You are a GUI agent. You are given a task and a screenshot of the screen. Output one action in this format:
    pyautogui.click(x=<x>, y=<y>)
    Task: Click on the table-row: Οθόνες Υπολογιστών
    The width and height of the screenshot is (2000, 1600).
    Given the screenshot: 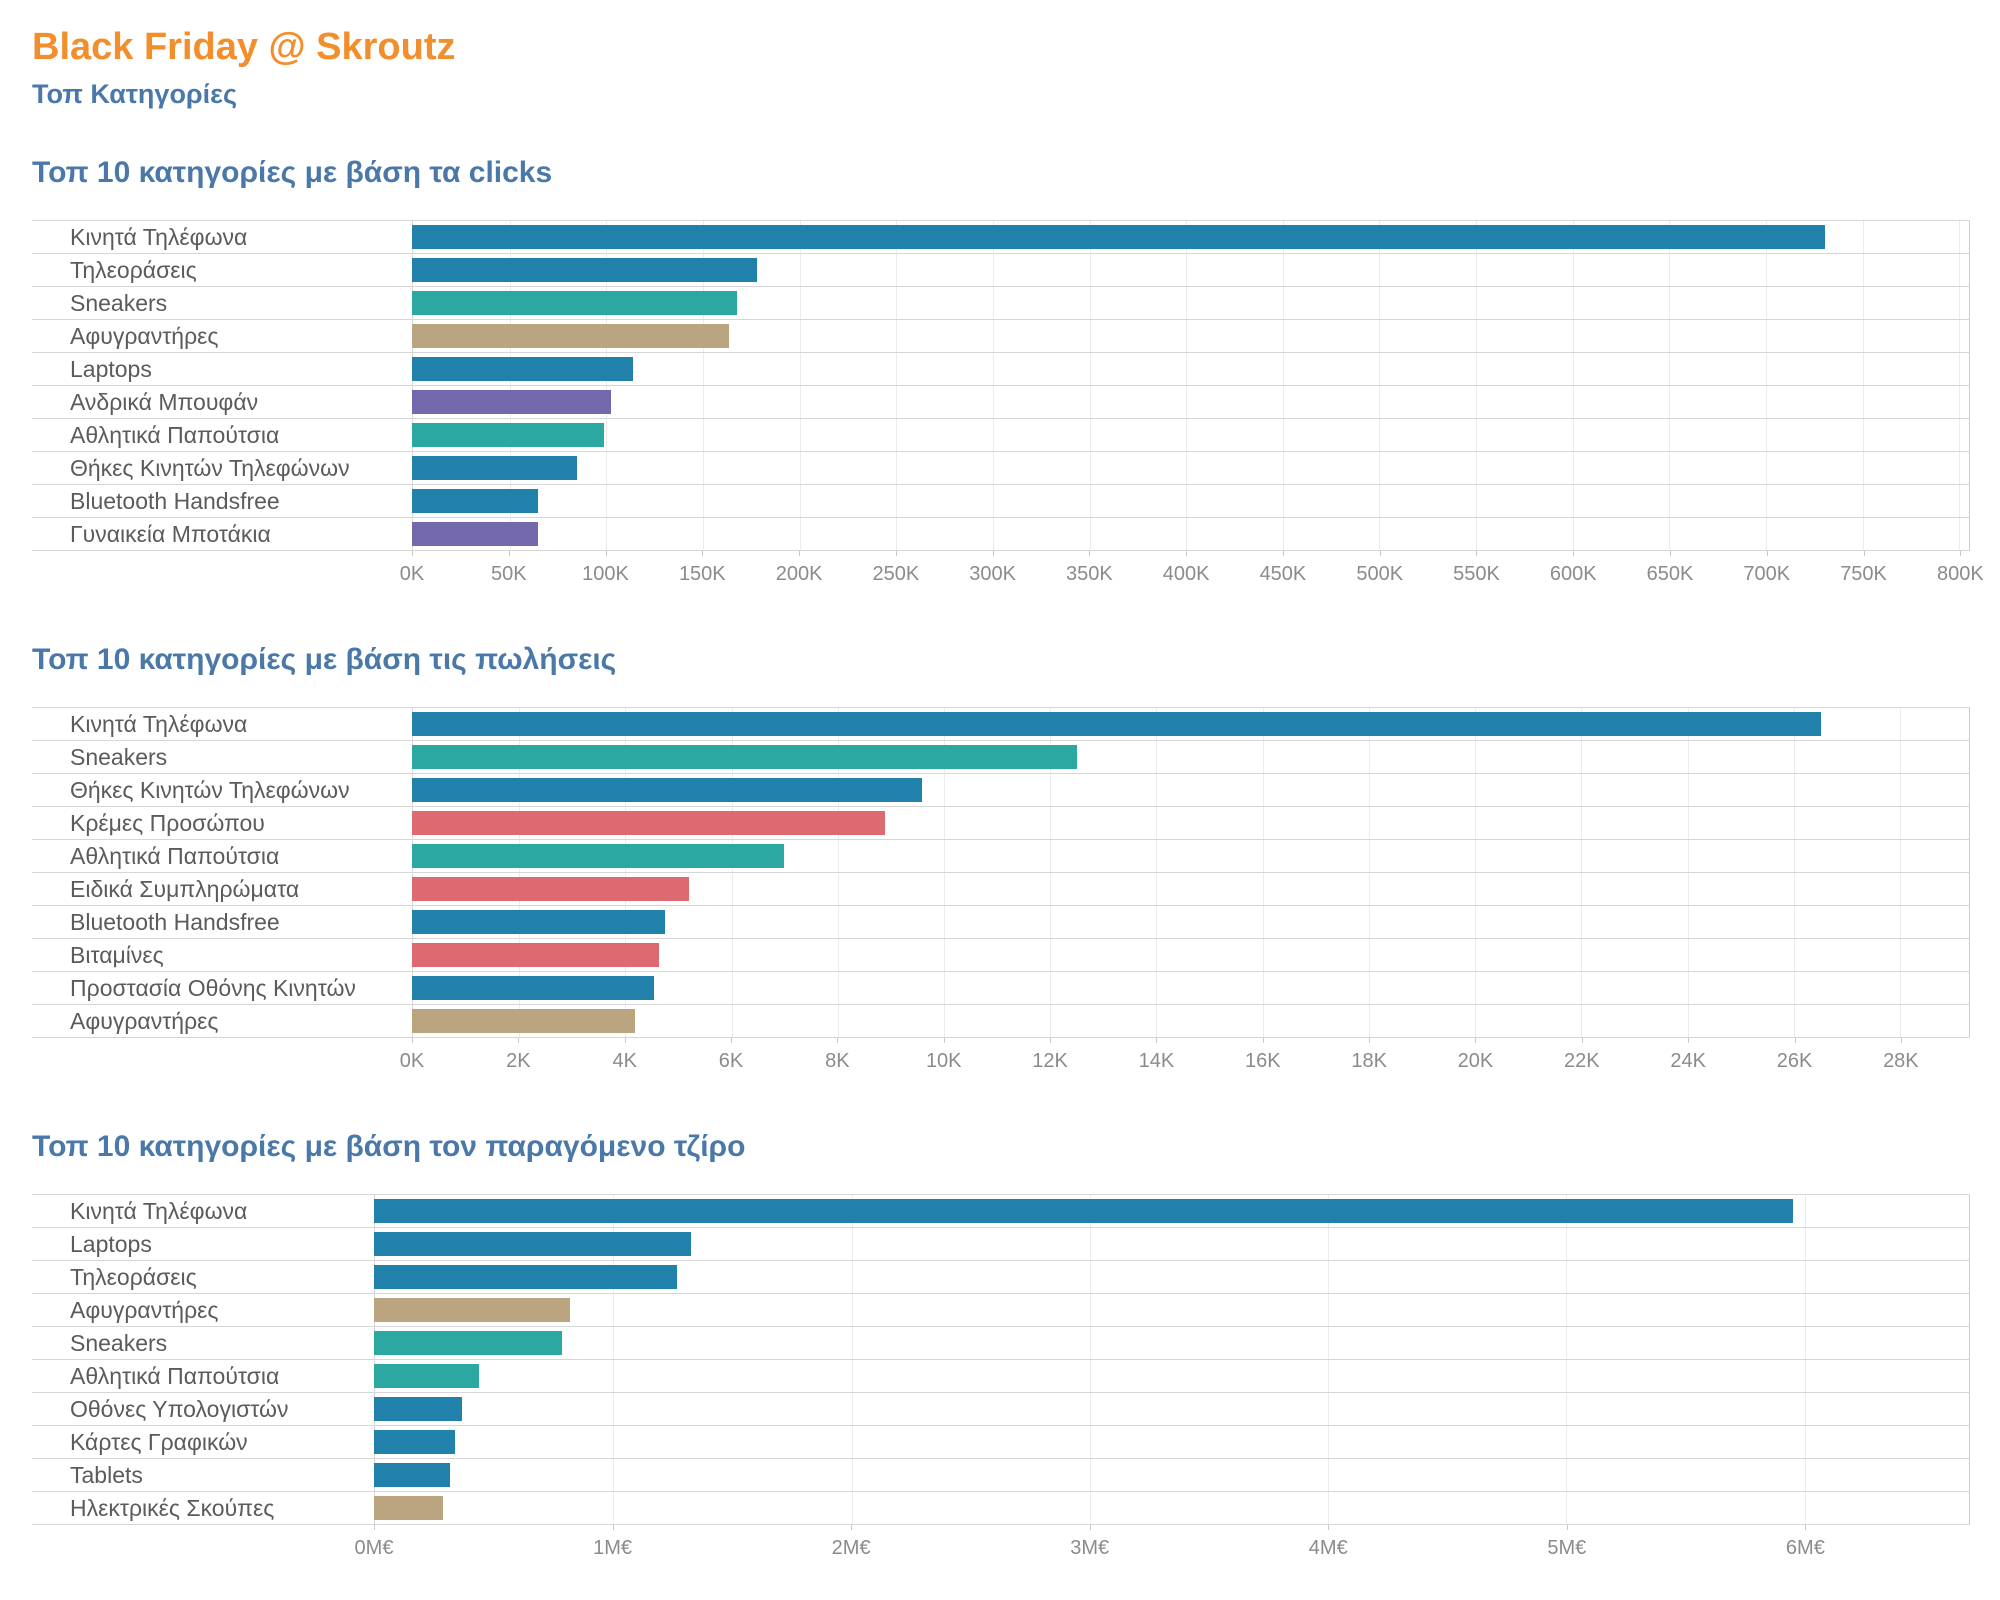 What is the action you would take?
    pyautogui.click(x=1001, y=1409)
    